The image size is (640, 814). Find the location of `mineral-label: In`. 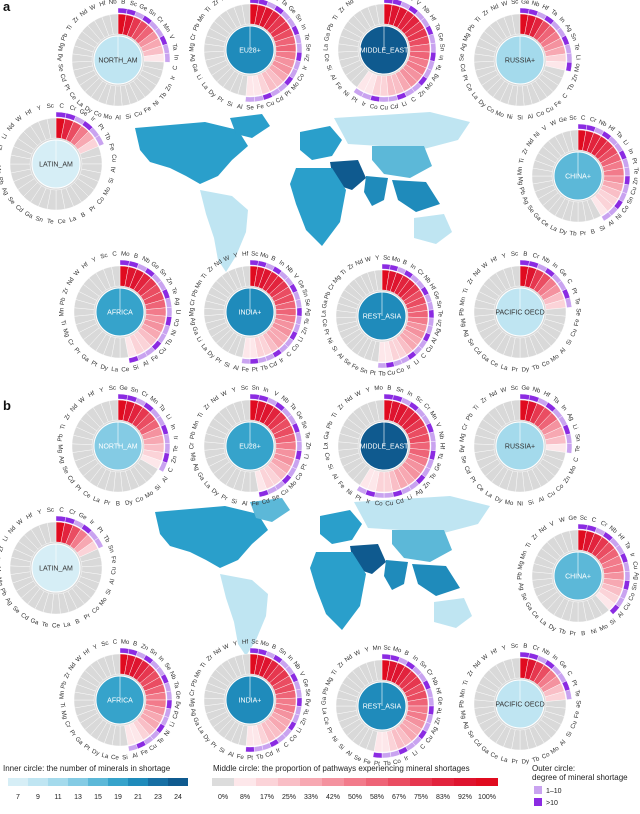

mineral-label: In is located at coordinates (555, 265).